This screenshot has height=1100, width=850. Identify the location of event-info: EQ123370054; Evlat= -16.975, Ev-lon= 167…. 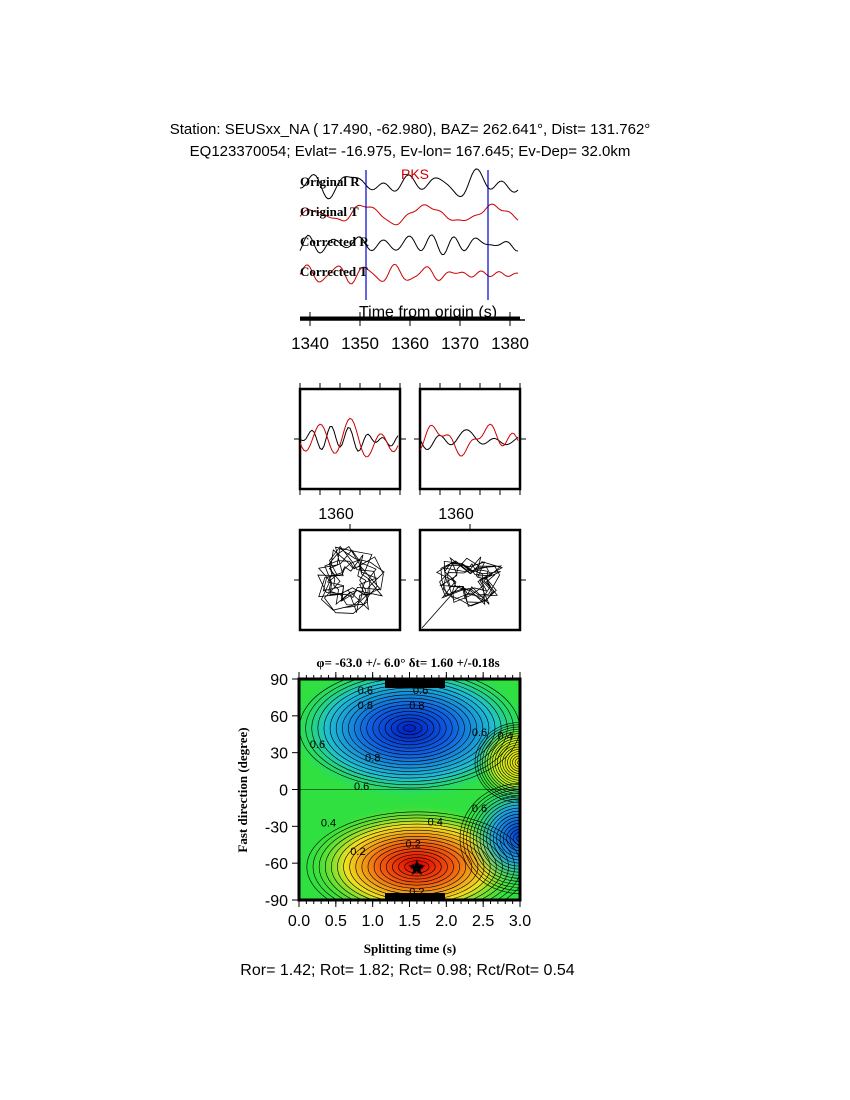
(410, 151).